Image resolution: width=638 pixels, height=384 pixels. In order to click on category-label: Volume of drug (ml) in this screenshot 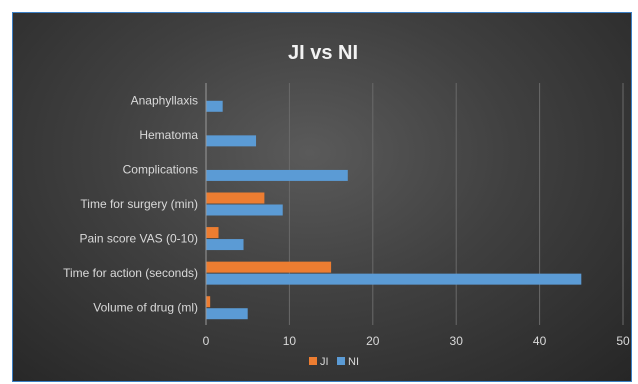, I will do `click(145, 308)`.